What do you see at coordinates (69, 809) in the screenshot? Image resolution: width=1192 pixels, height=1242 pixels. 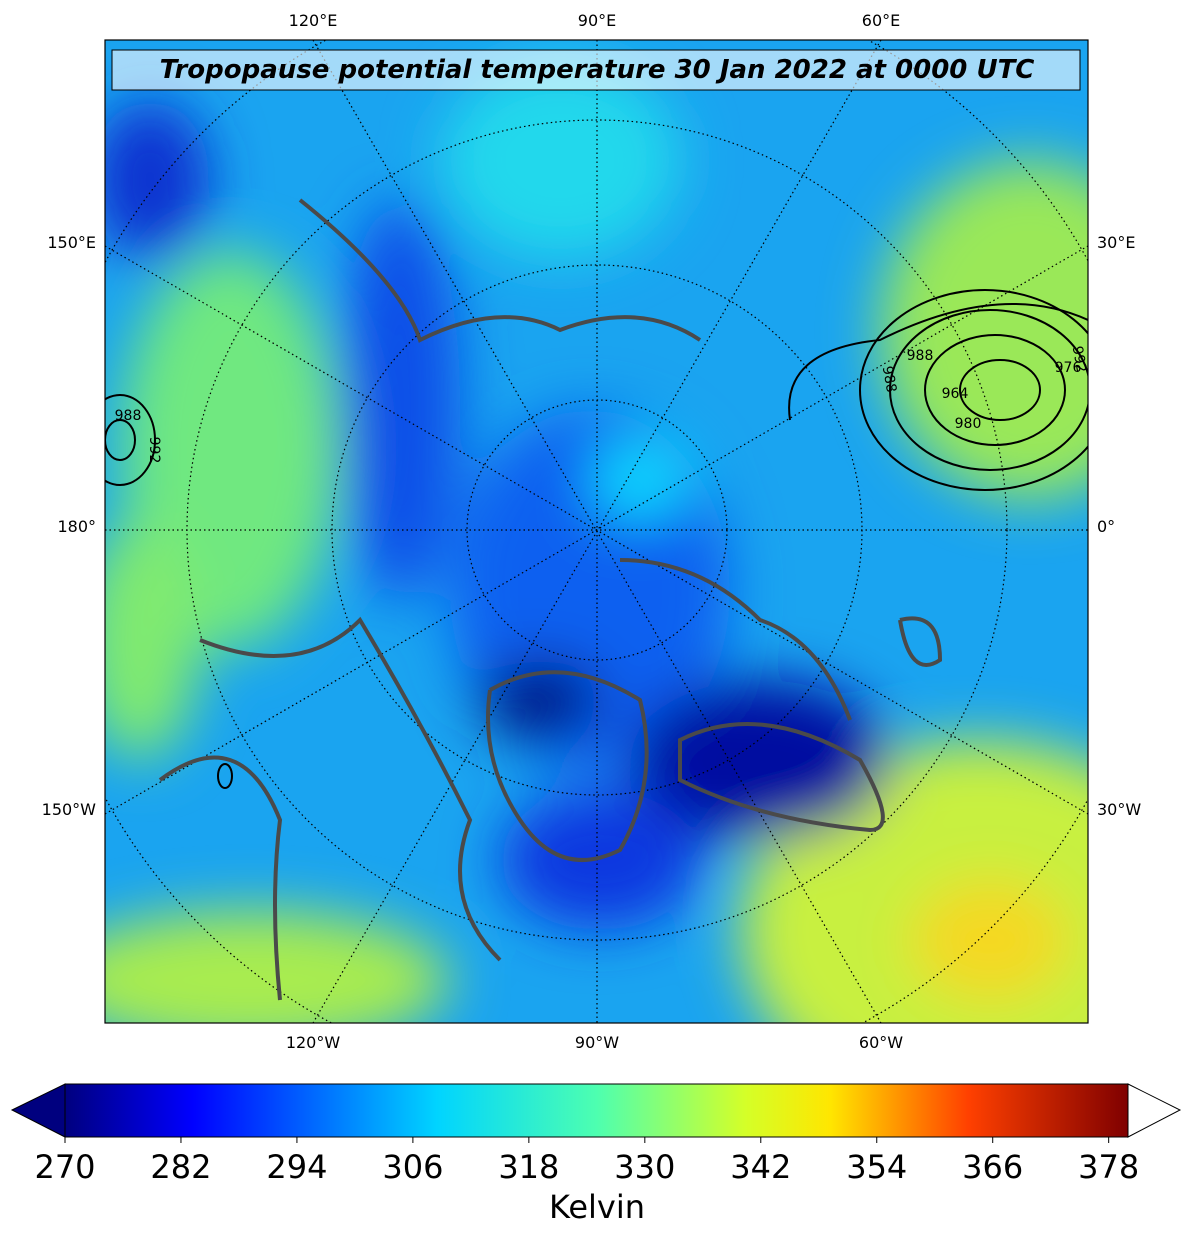 I see `lon-label: 150°W` at bounding box center [69, 809].